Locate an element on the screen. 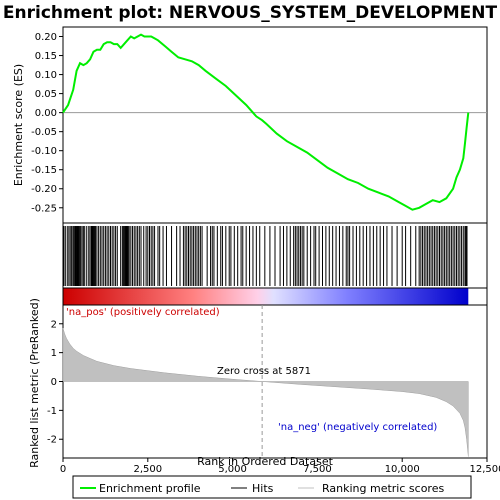 The image size is (500, 500). metric-ytick-label: -1 is located at coordinates (52, 411).